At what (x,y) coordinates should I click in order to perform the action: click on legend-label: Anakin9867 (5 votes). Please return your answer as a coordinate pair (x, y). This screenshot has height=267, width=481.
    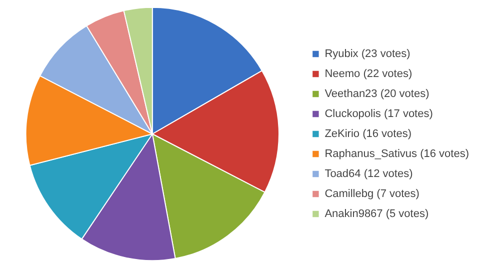
    Looking at the image, I should click on (376, 214).